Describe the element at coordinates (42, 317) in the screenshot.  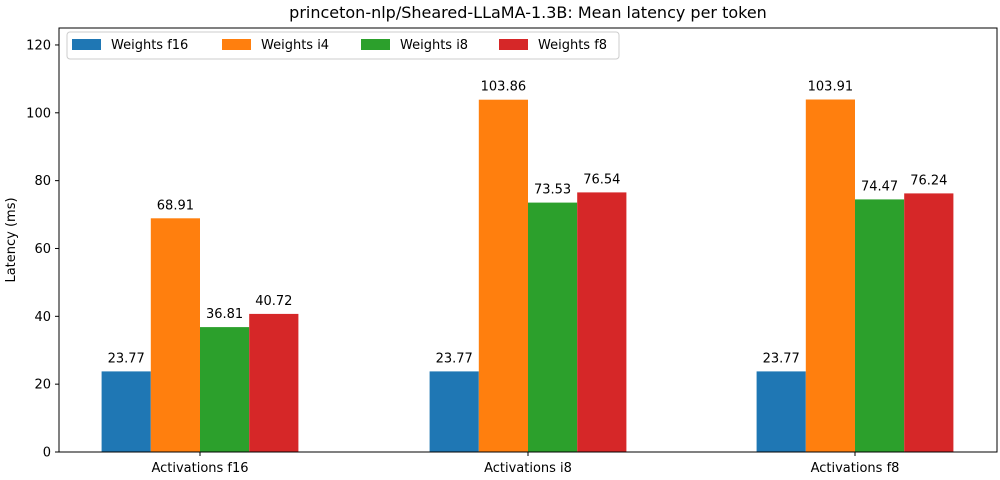
I see `y-tick-label-2: 40` at that location.